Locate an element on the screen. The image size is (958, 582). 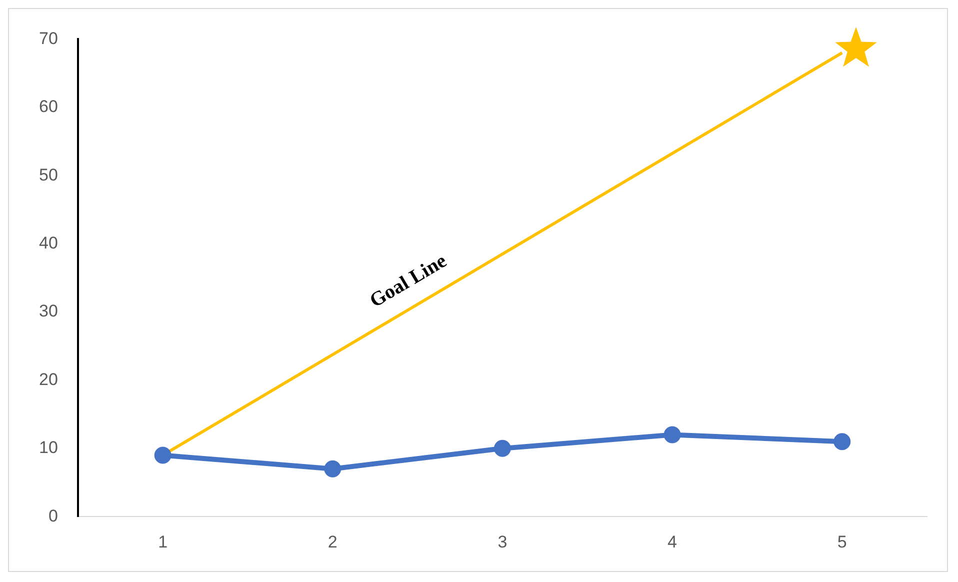
x-tick-label: 4 is located at coordinates (673, 542).